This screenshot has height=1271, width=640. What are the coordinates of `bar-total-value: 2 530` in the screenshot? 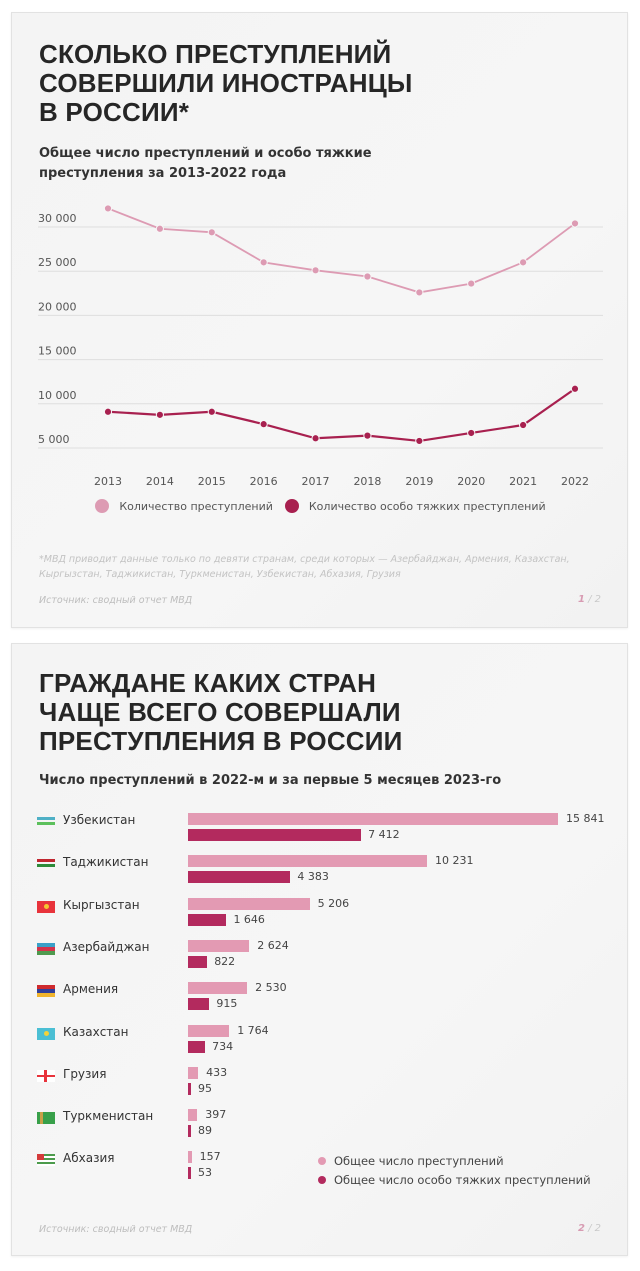 It's located at (271, 988).